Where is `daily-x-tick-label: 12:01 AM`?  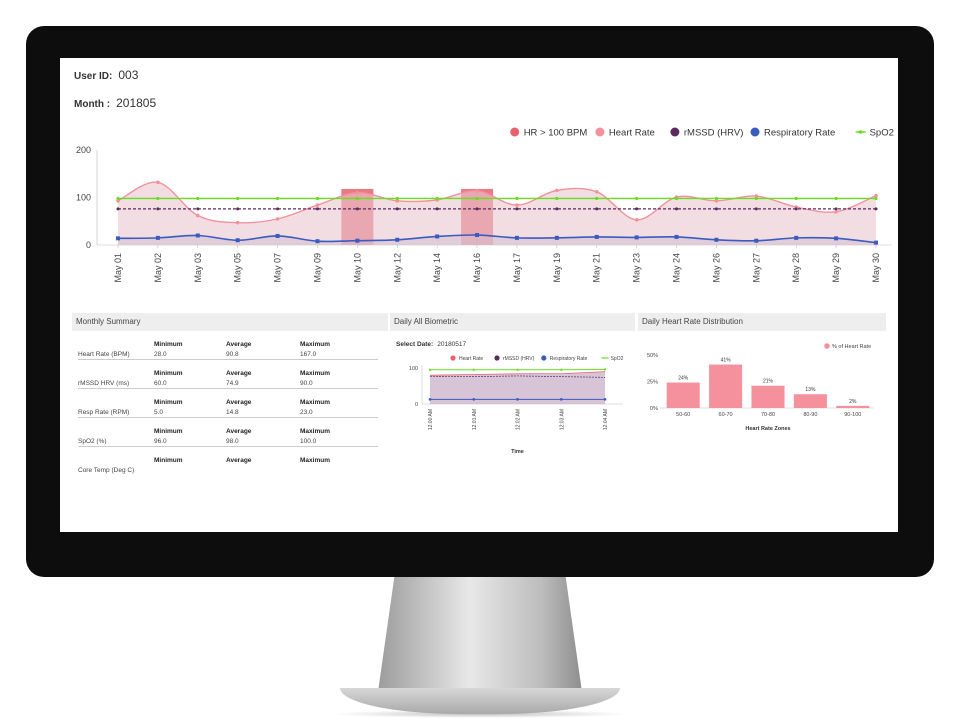
daily-x-tick-label: 12:01 AM is located at coordinates (475, 419).